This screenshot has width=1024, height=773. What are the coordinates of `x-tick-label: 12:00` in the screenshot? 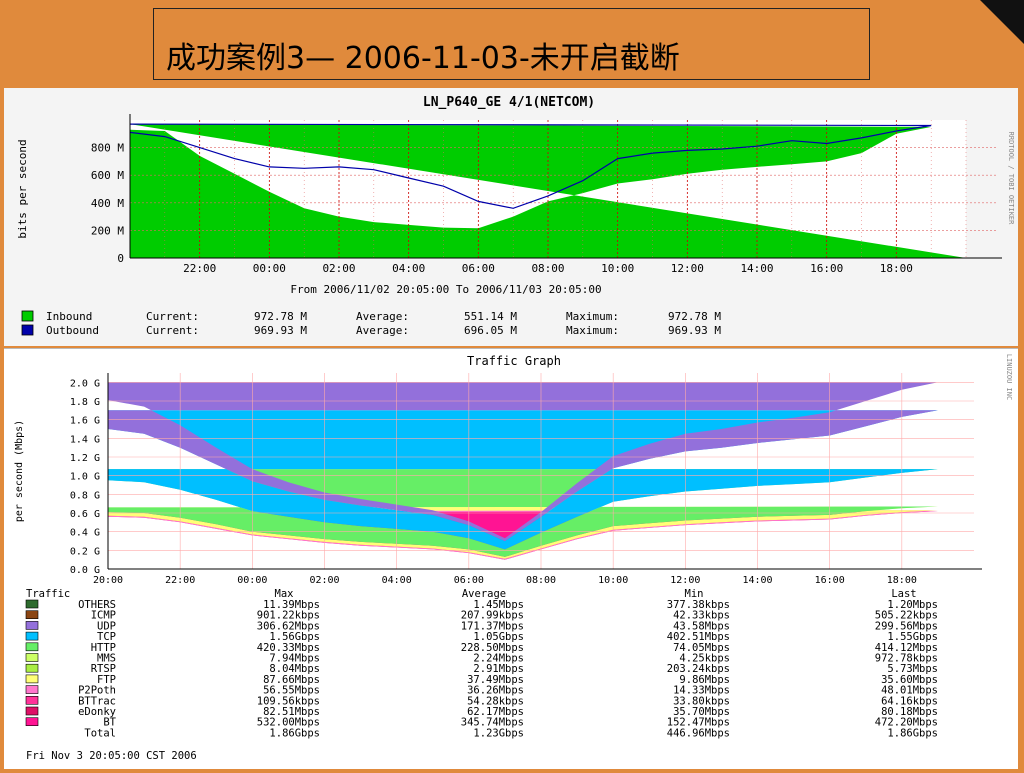 It's located at (685, 580).